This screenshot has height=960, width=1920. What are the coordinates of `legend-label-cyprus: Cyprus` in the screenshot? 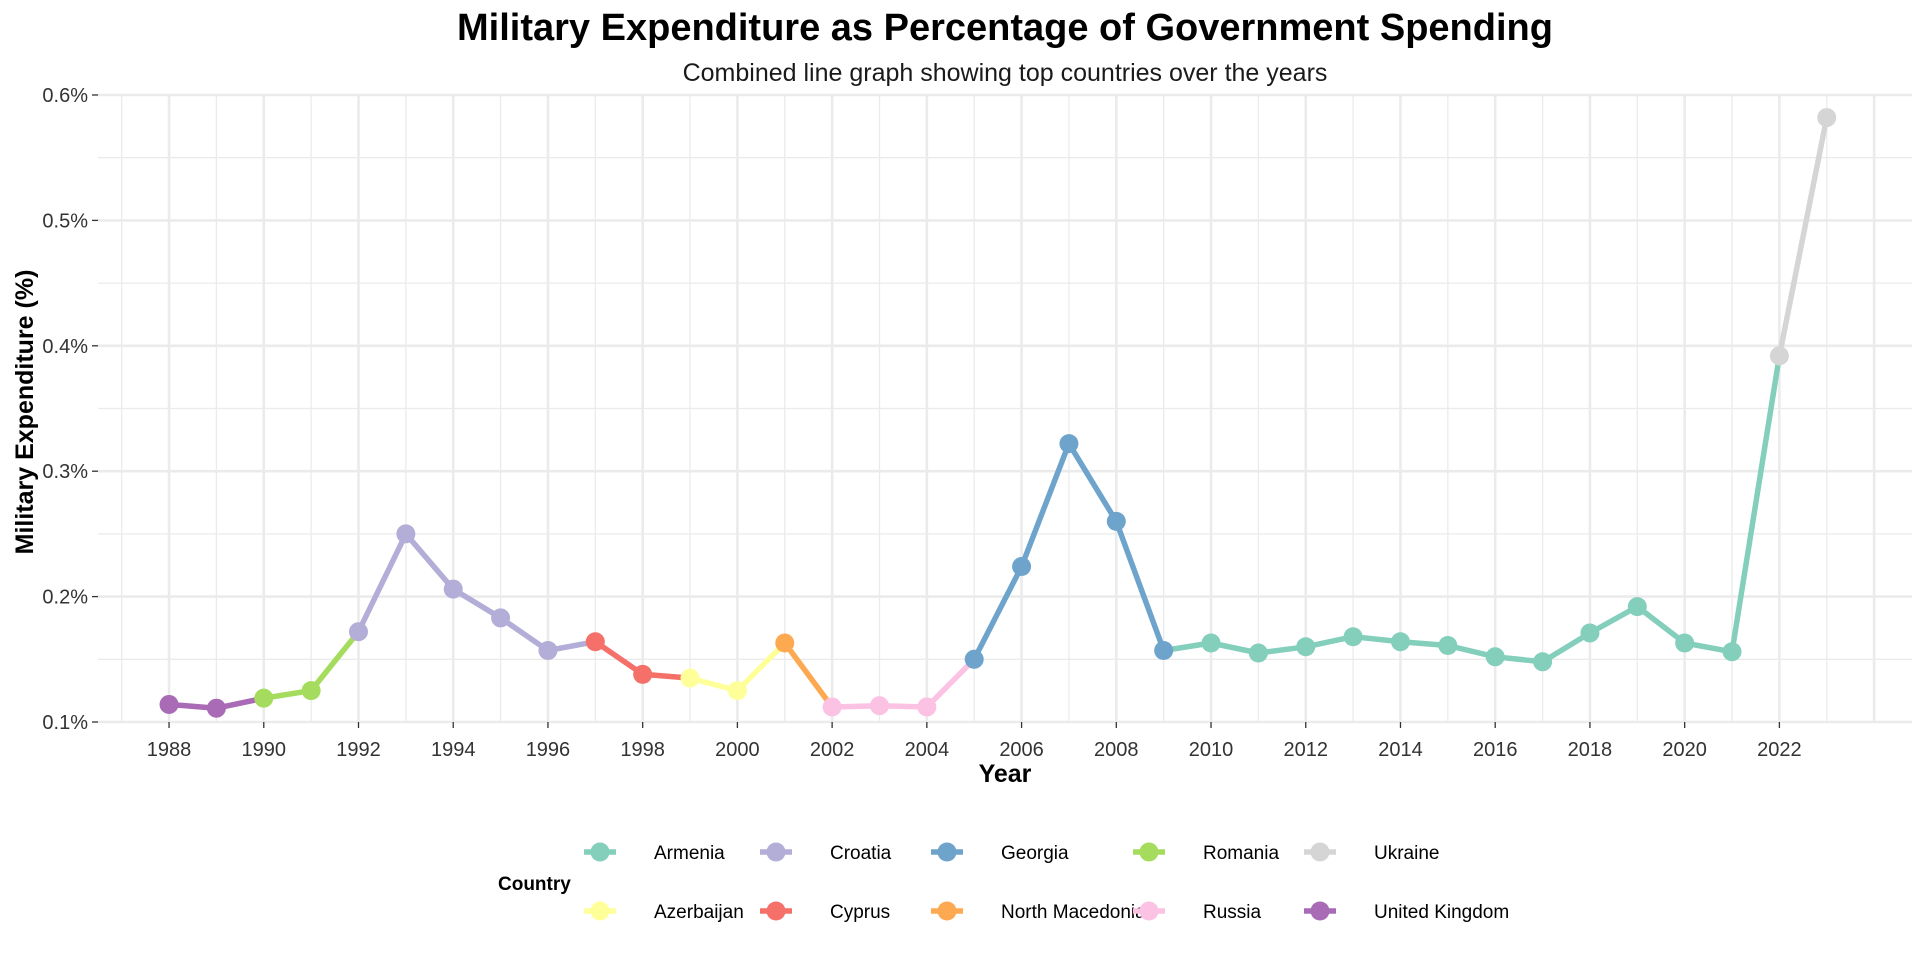 It's located at (860, 912).